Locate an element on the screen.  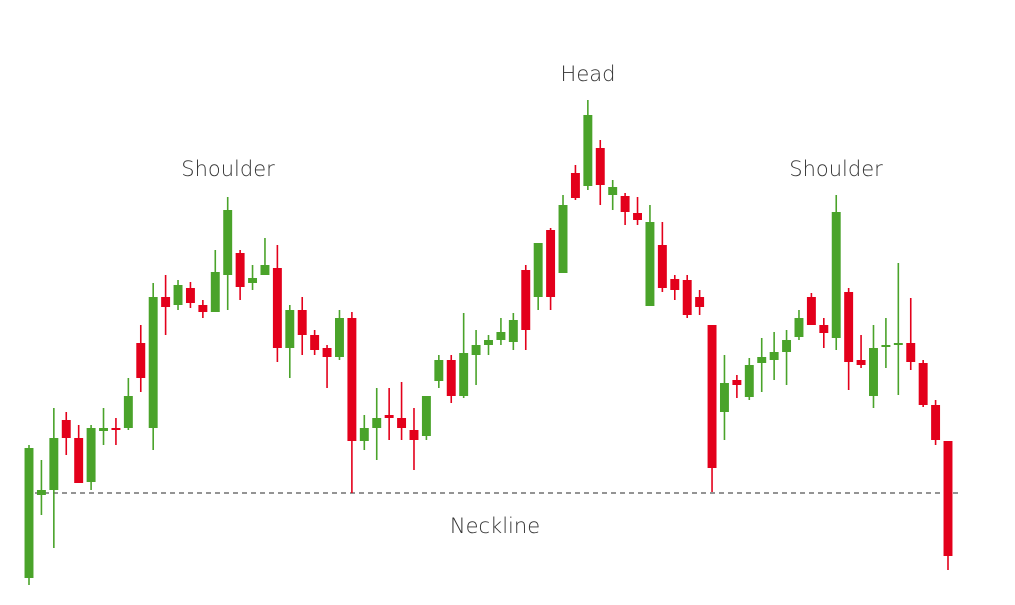
neckline-label: Neckline is located at coordinates (495, 526).